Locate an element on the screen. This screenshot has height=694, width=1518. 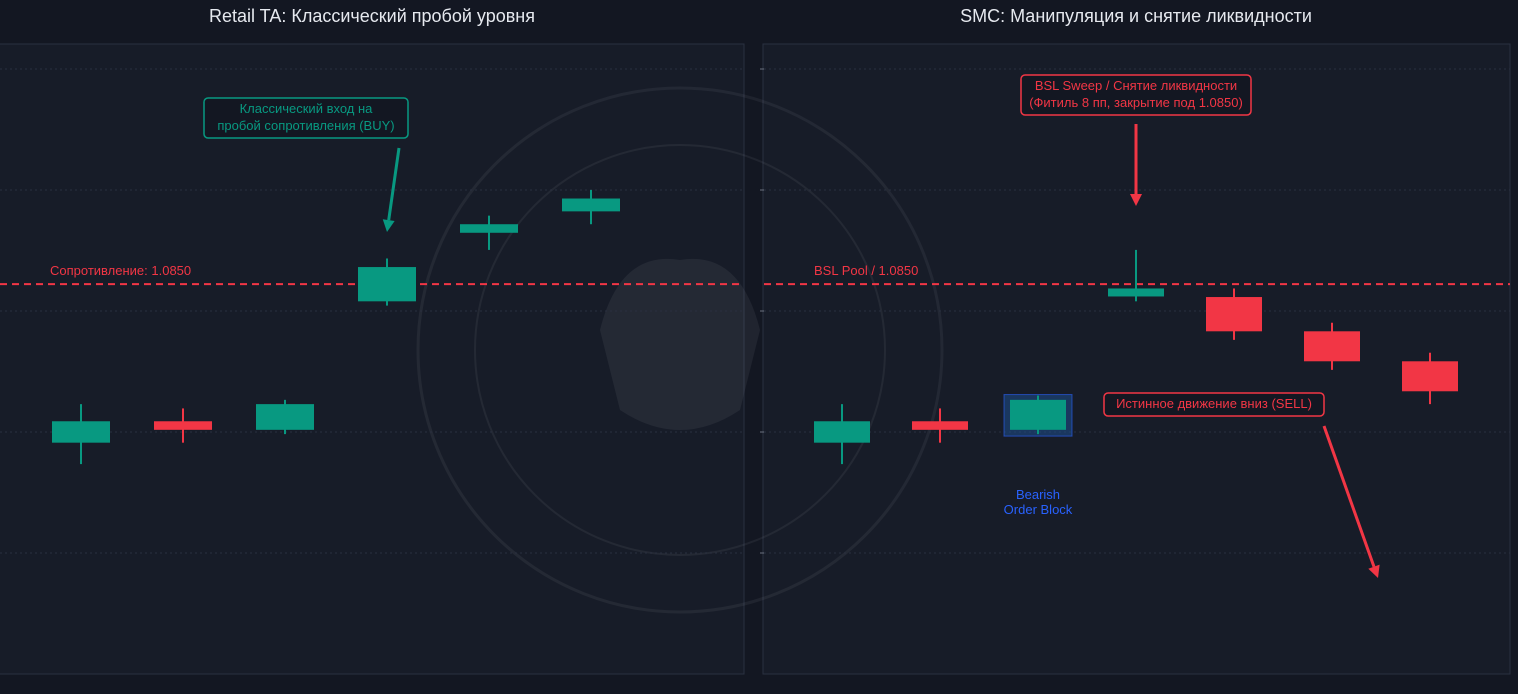
annotation-text: (Фитиль 8 пп, закрытие под 1.0850) is located at coordinates (1136, 102).